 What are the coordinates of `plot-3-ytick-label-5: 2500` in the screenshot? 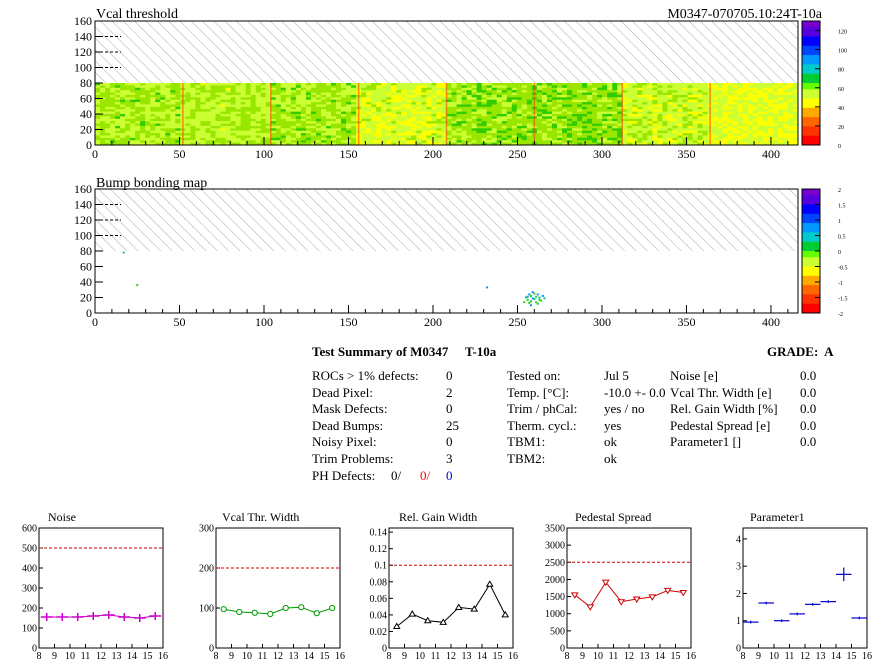 It's located at (555, 563).